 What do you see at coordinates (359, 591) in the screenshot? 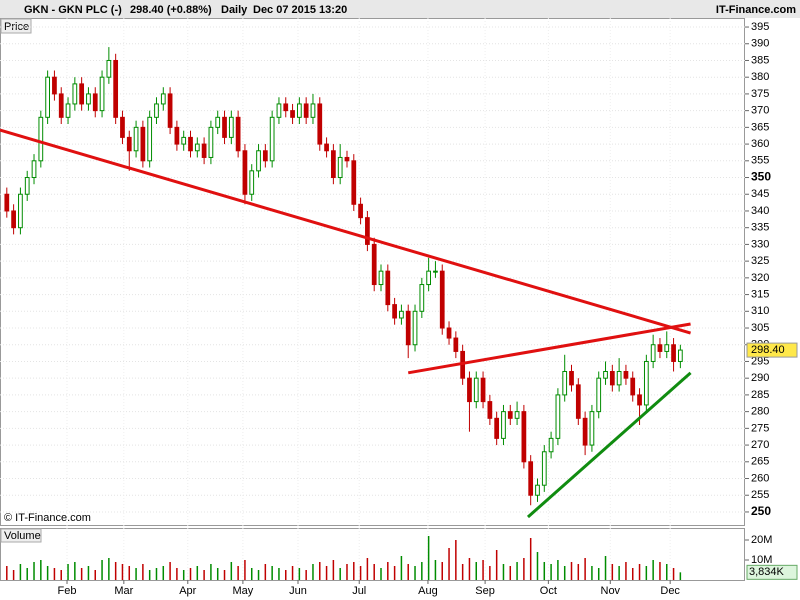
I see `x-tick-label: Jul` at bounding box center [359, 591].